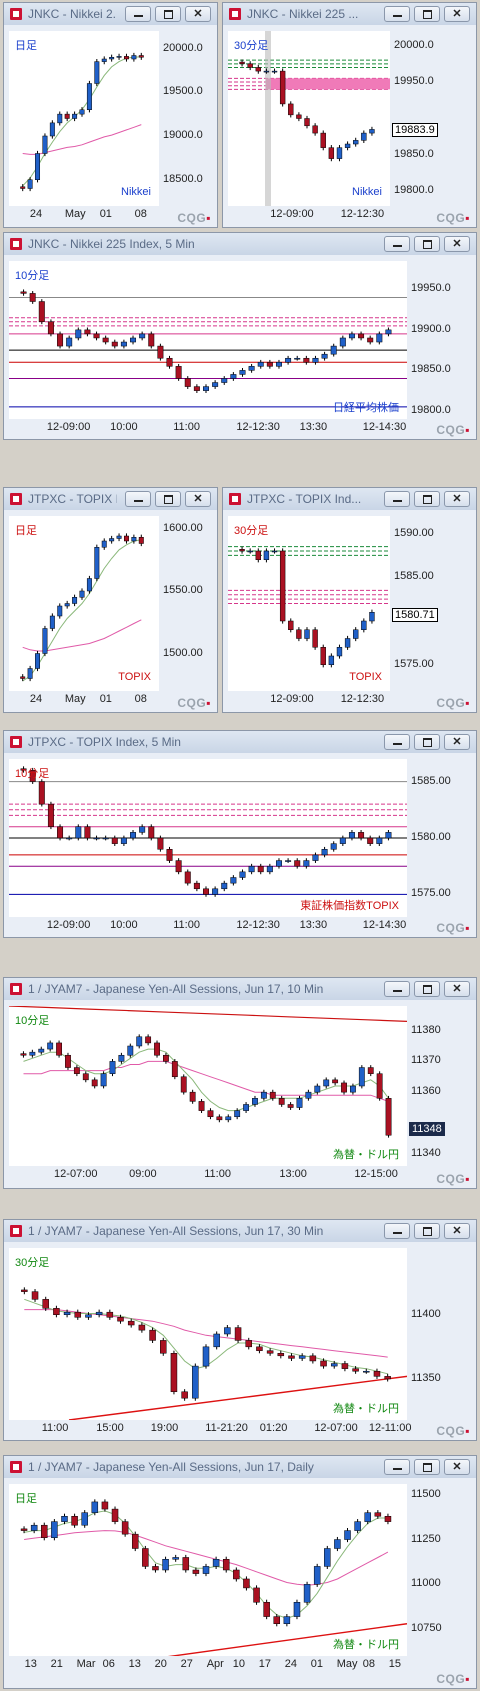 The height and width of the screenshot is (1691, 480). Describe the element at coordinates (208, 348) in the screenshot. I see `chart-svg` at that location.